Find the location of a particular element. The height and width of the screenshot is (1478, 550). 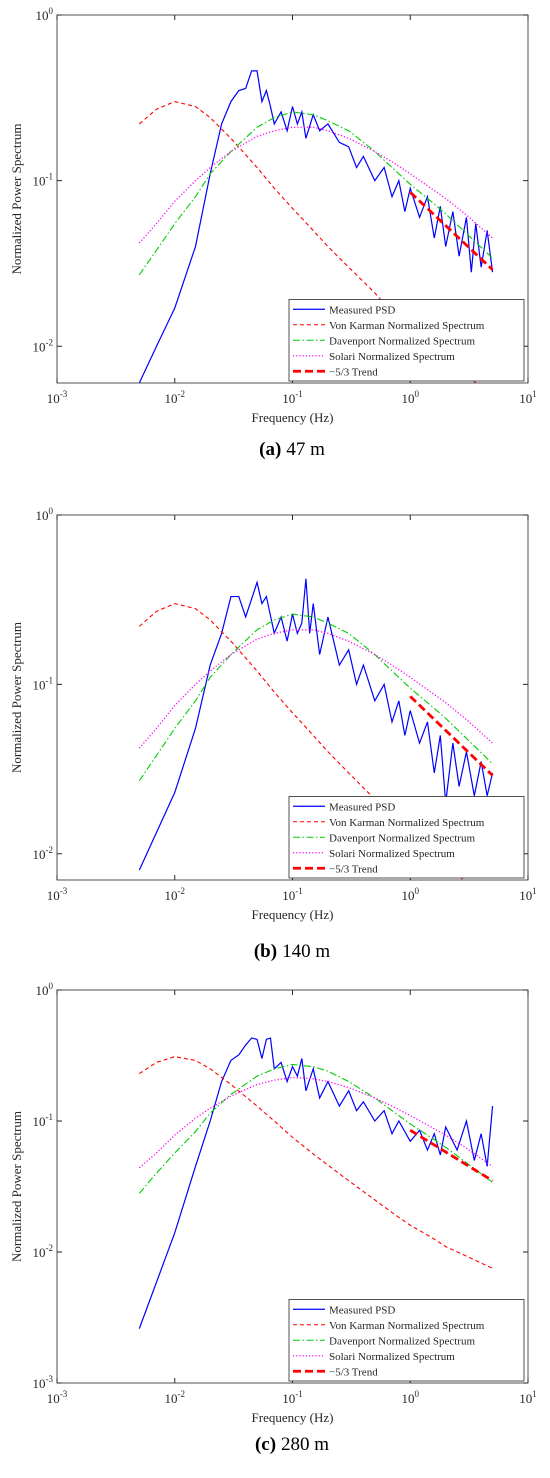

caption: (b) 140 m is located at coordinates (292, 951).